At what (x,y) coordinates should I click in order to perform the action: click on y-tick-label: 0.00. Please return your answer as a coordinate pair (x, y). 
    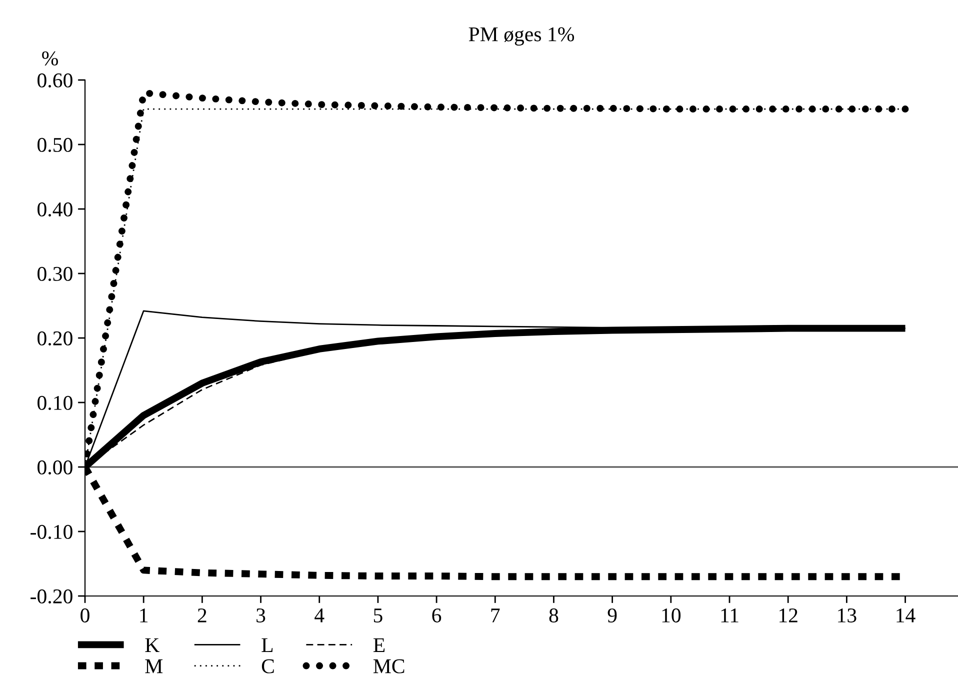
    Looking at the image, I should click on (55, 467).